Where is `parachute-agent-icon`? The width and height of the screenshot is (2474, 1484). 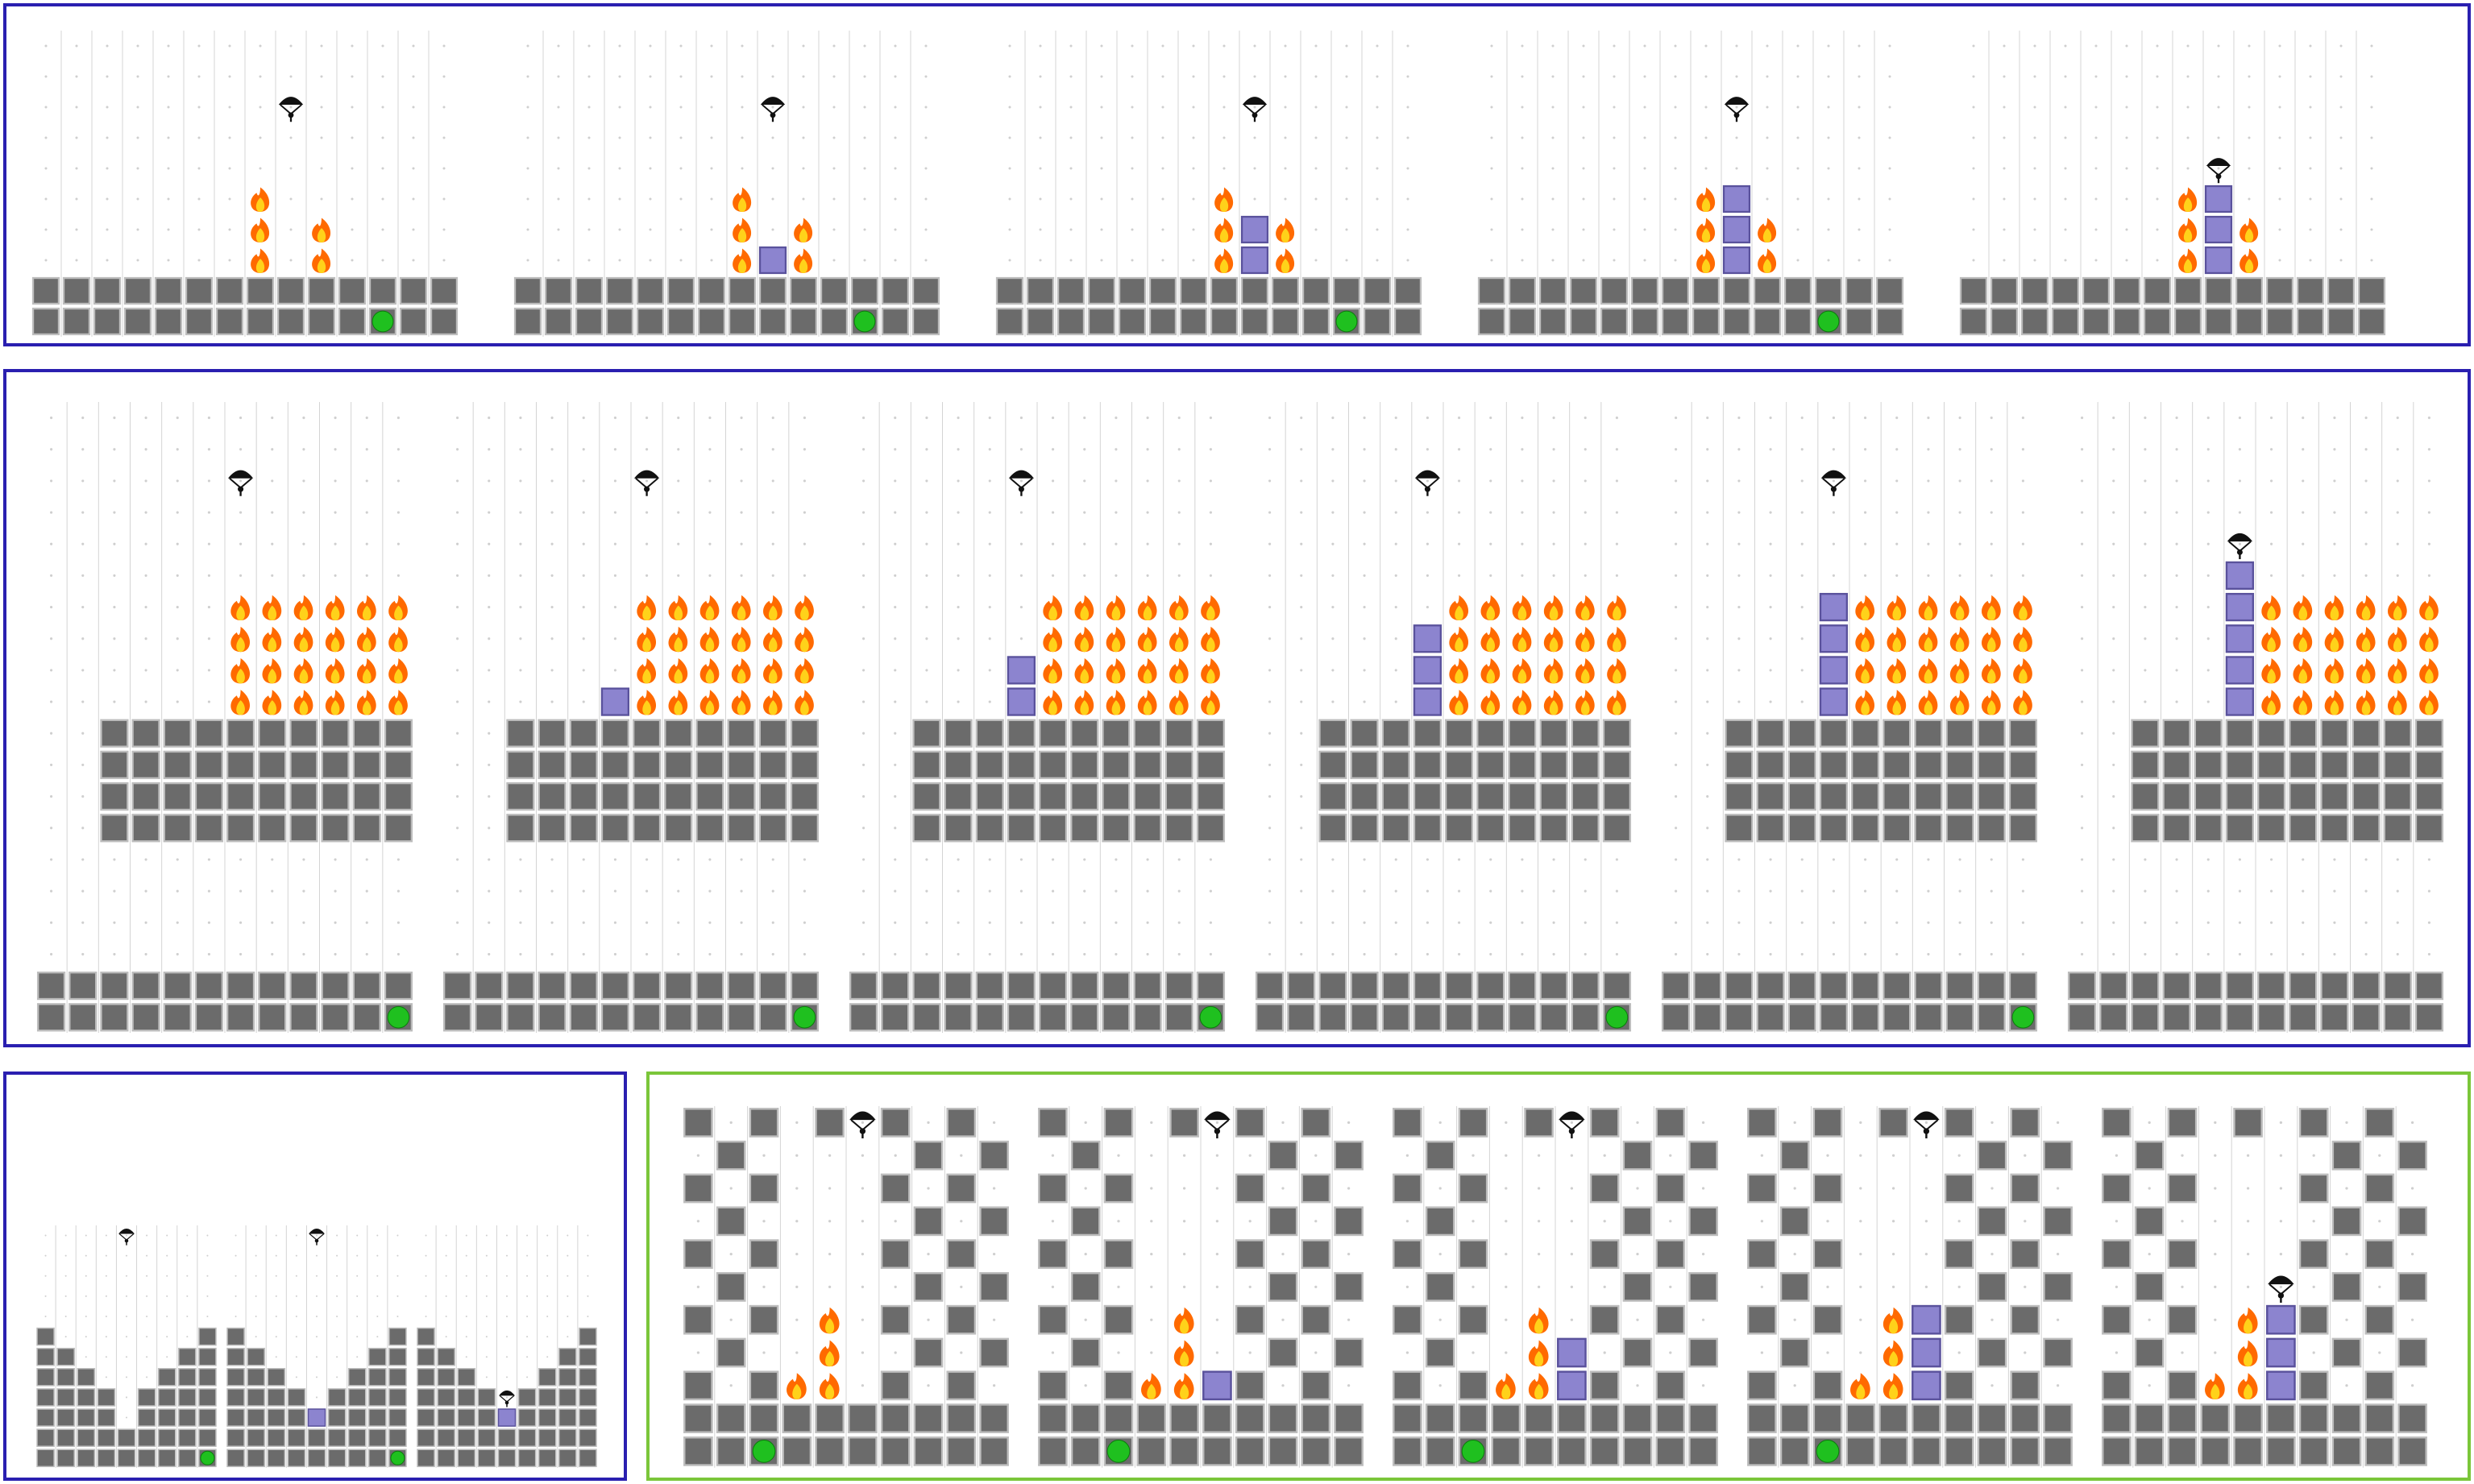
parachute-agent-icon is located at coordinates (507, 1398).